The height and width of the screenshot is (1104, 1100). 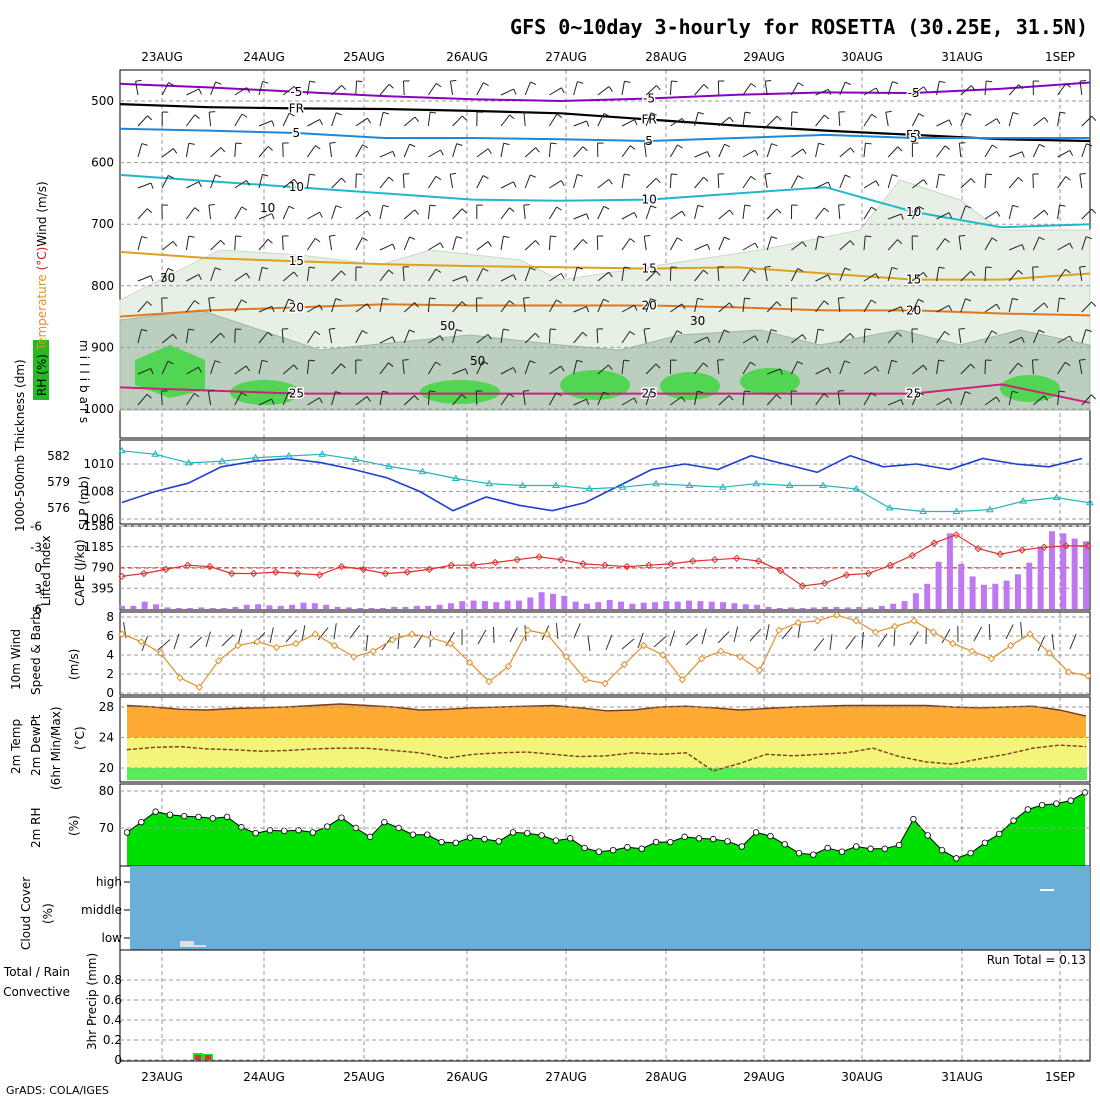 I want to click on temp-base-band, so click(x=607, y=774).